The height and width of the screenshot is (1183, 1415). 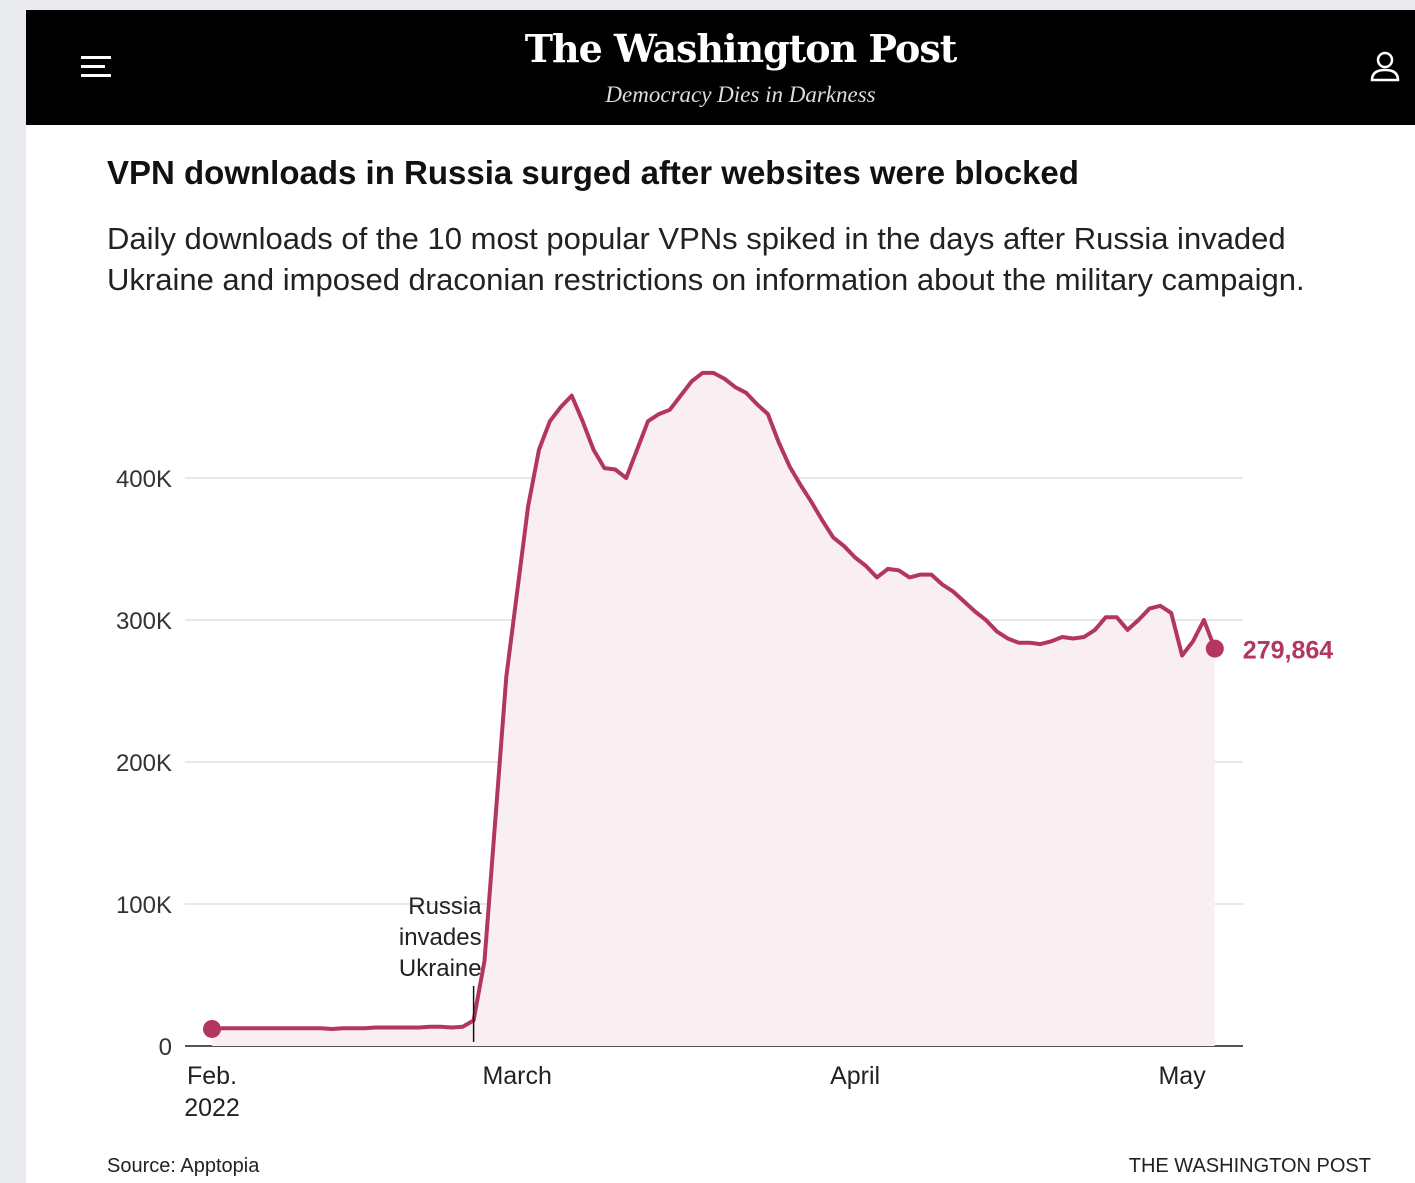 I want to click on y-tick-label: 400K, so click(x=144, y=479).